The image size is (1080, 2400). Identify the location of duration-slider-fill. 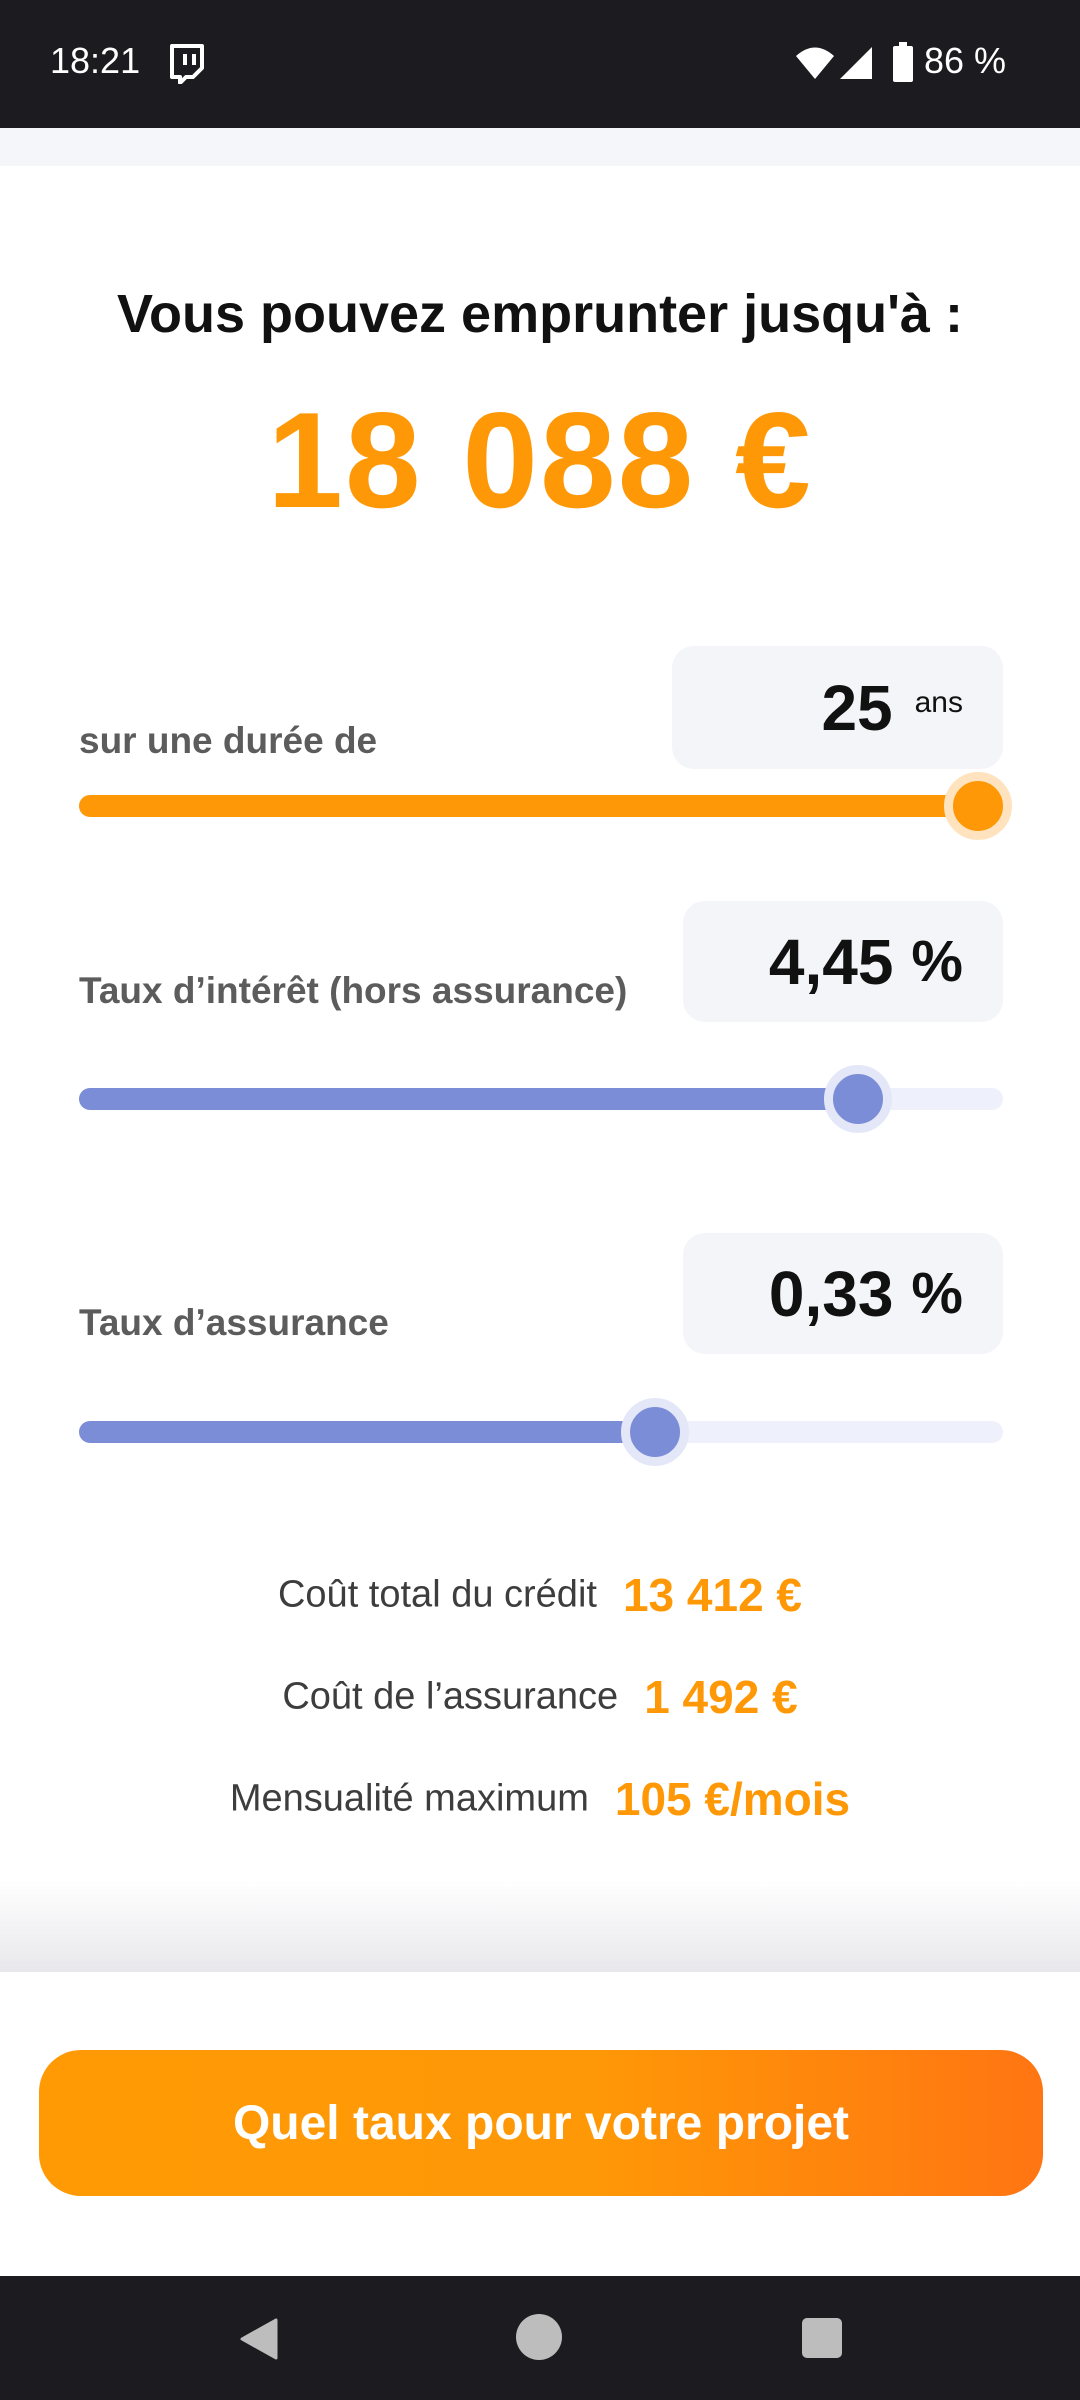
(541, 806).